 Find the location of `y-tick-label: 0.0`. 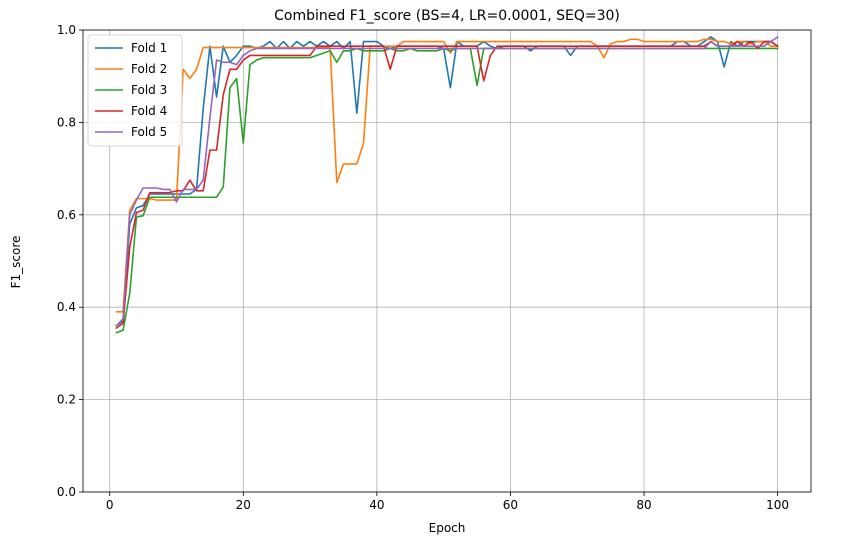

y-tick-label: 0.0 is located at coordinates (66, 492).